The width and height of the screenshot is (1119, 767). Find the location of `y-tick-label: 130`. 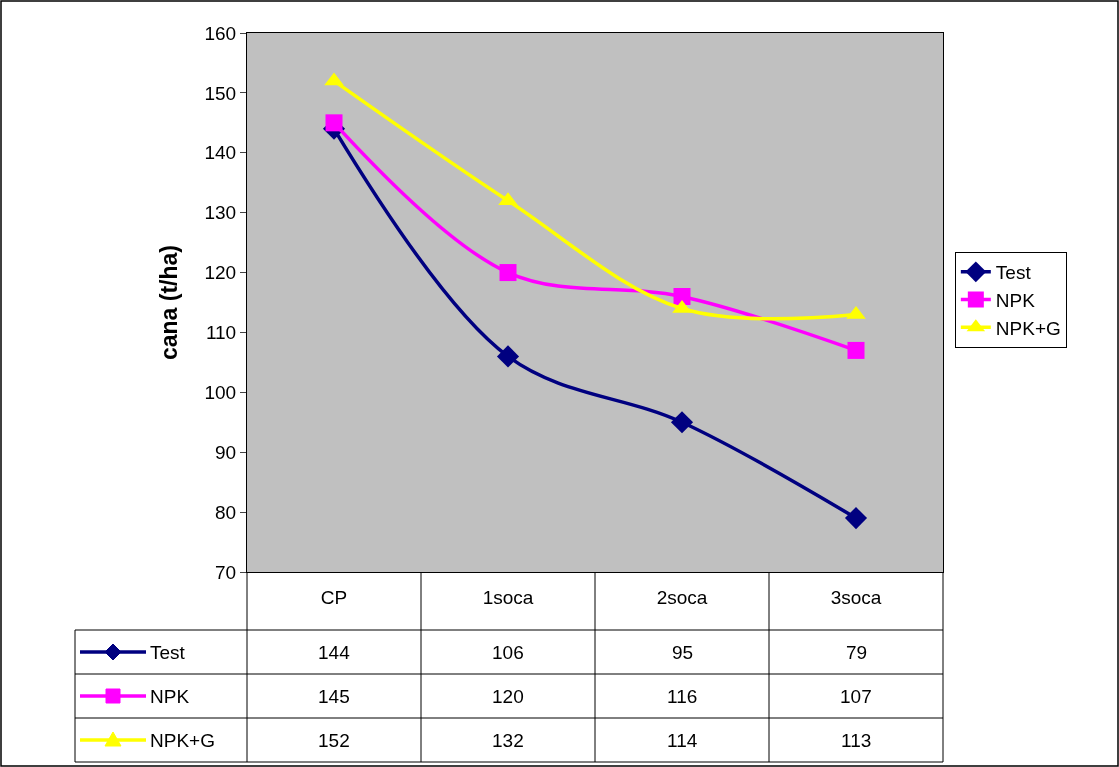

y-tick-label: 130 is located at coordinates (220, 213).